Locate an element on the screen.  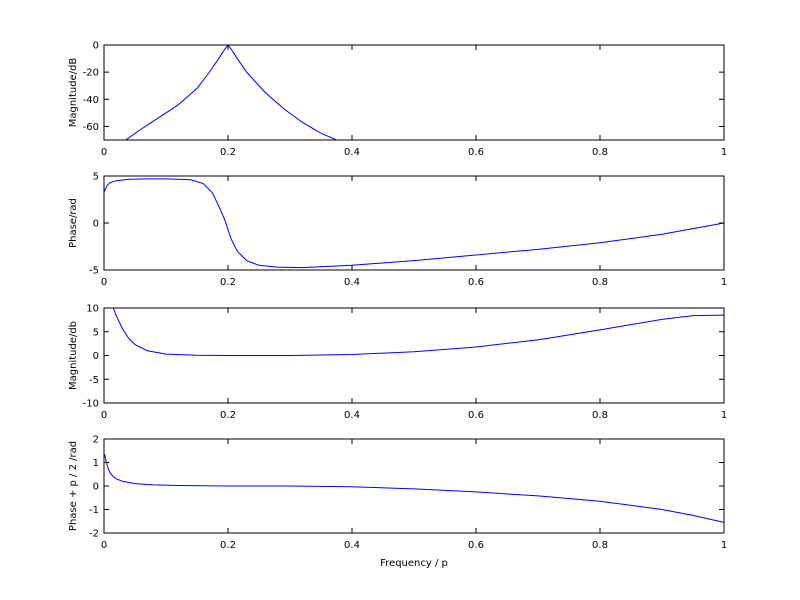
y-tick-label: 1 is located at coordinates (96, 463).